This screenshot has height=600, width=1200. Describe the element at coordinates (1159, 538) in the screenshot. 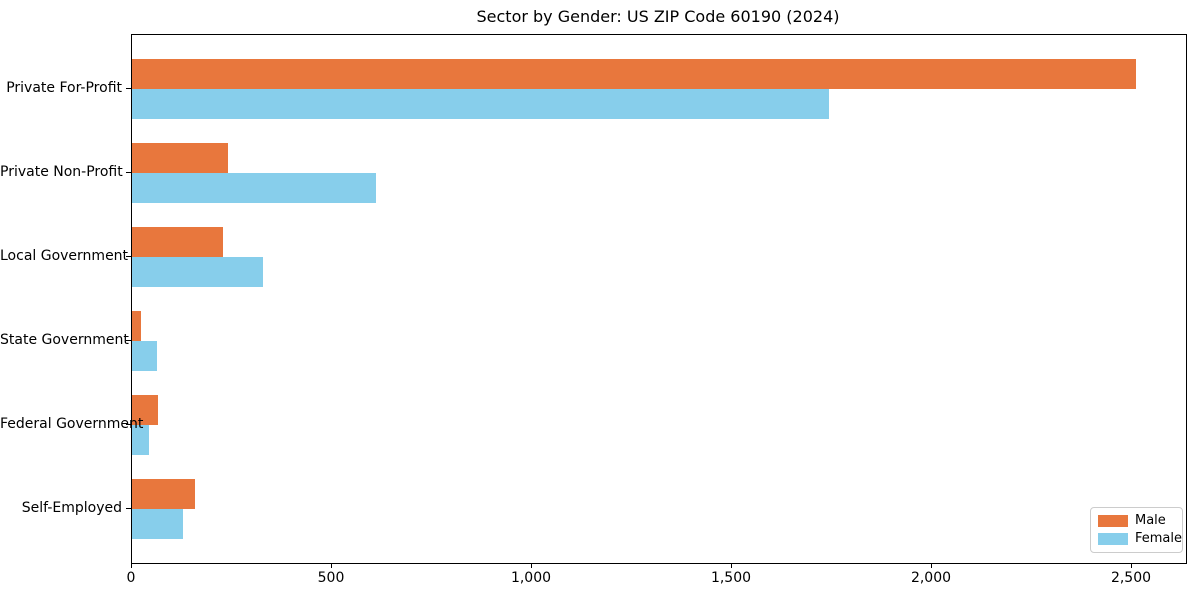

I see `legend-label-female: Female` at that location.